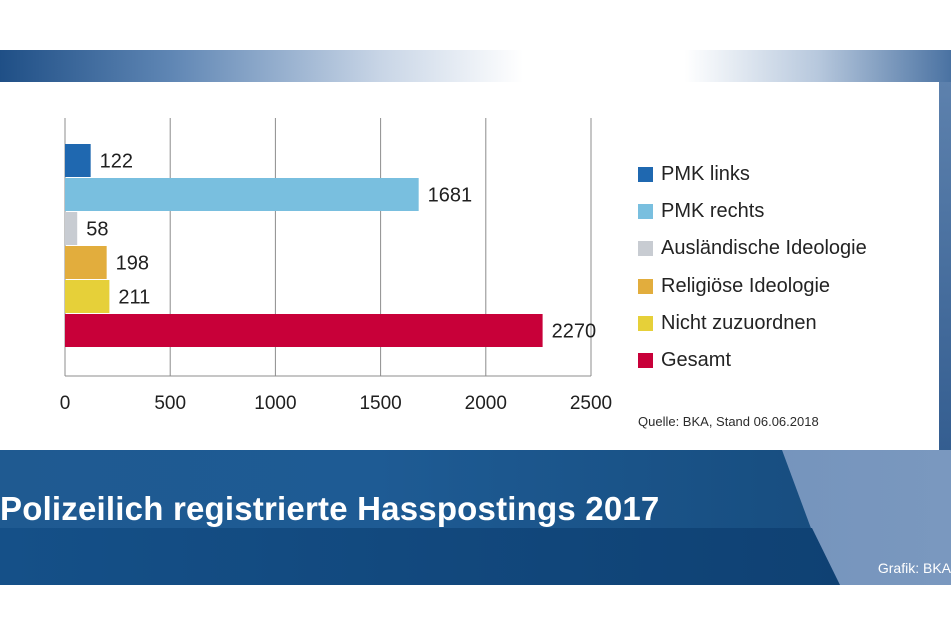  Describe the element at coordinates (739, 322) in the screenshot. I see `legend-label: Nicht zuzuordnen` at that location.